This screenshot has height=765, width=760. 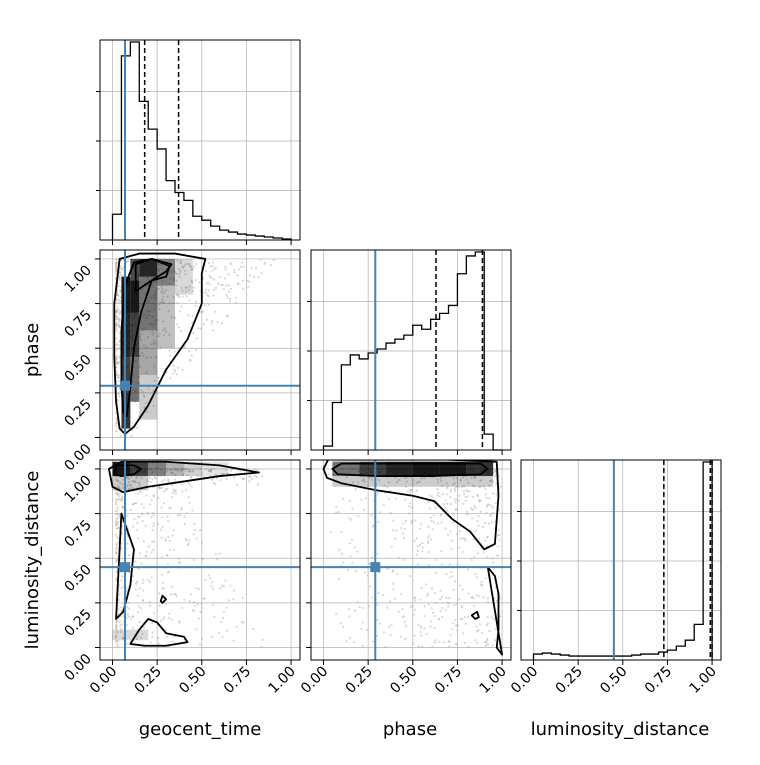 What do you see at coordinates (201, 140) in the screenshot?
I see `histogram-geocent_time` at bounding box center [201, 140].